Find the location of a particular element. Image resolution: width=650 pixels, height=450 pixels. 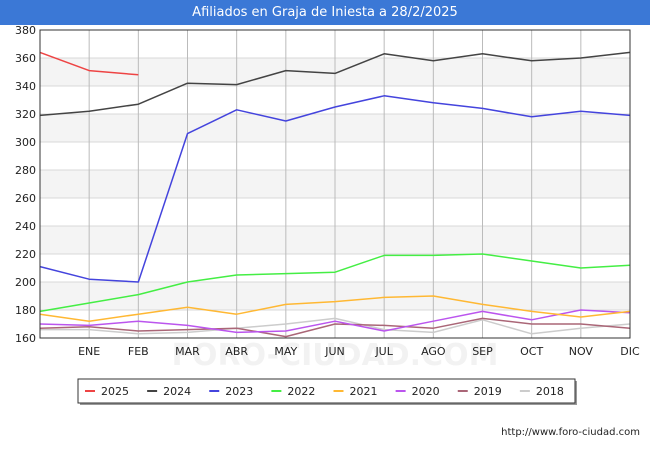

y-tick-label: 160 is located at coordinates (25, 338).